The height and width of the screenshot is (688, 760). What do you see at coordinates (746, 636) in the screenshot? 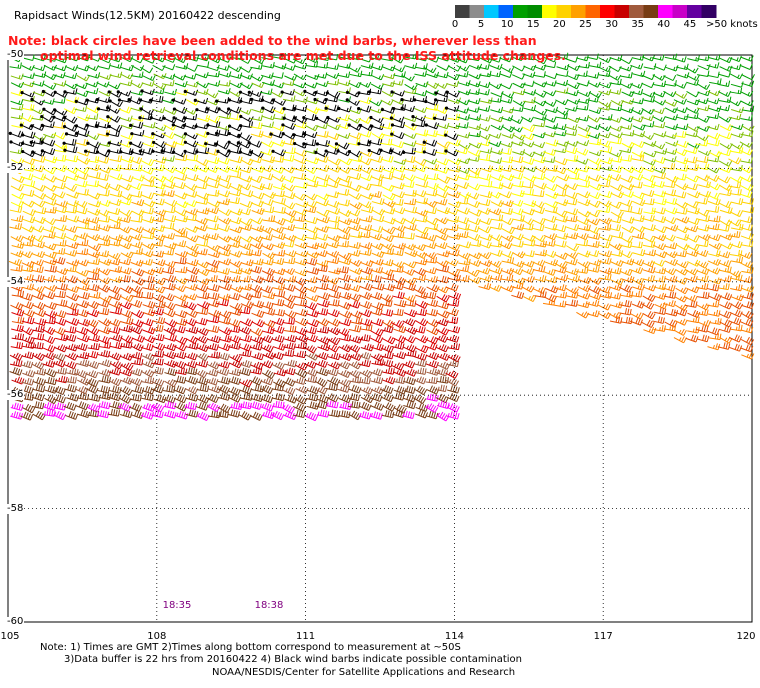
I see `x-tick-label: 120` at bounding box center [746, 636].